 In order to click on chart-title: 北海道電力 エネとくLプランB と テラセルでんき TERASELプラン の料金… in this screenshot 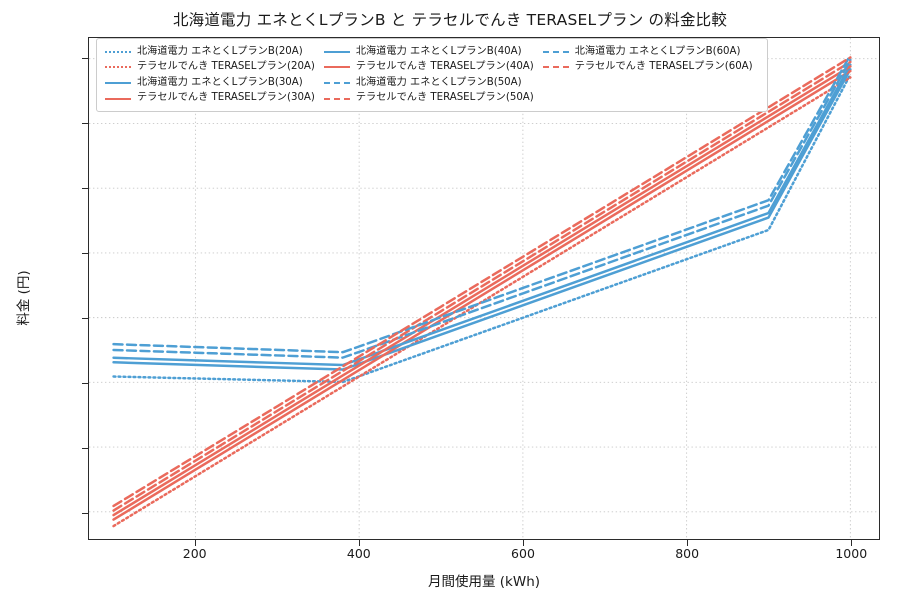, I will do `click(450, 20)`.